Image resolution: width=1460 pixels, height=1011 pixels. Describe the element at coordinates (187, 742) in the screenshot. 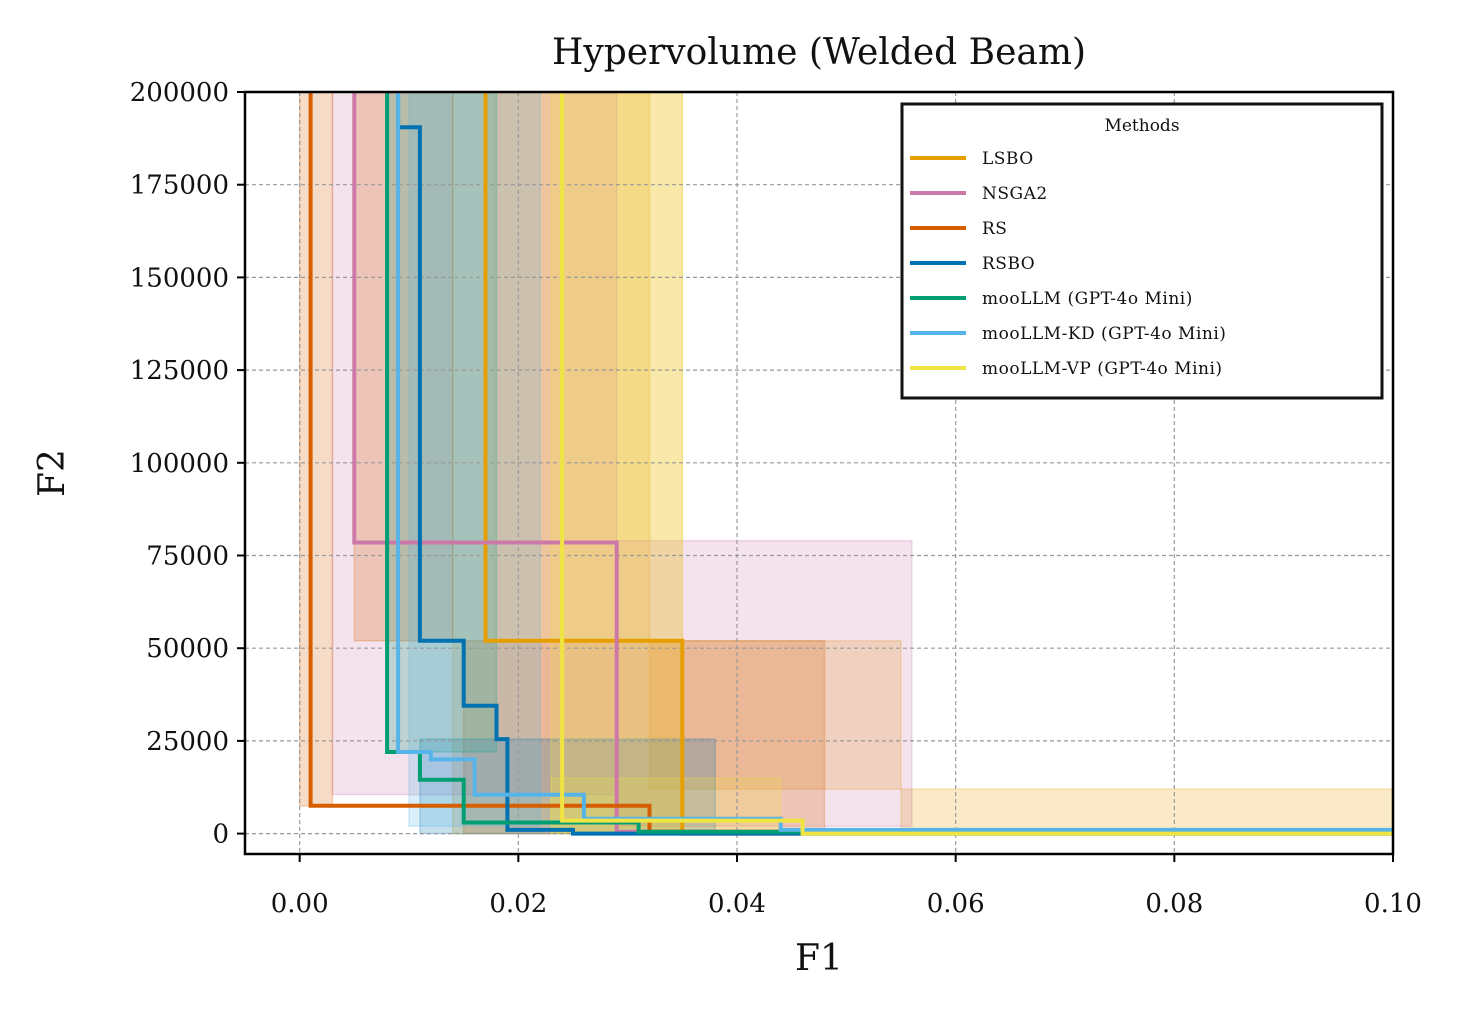

I see `y-tick-label: 25000` at that location.